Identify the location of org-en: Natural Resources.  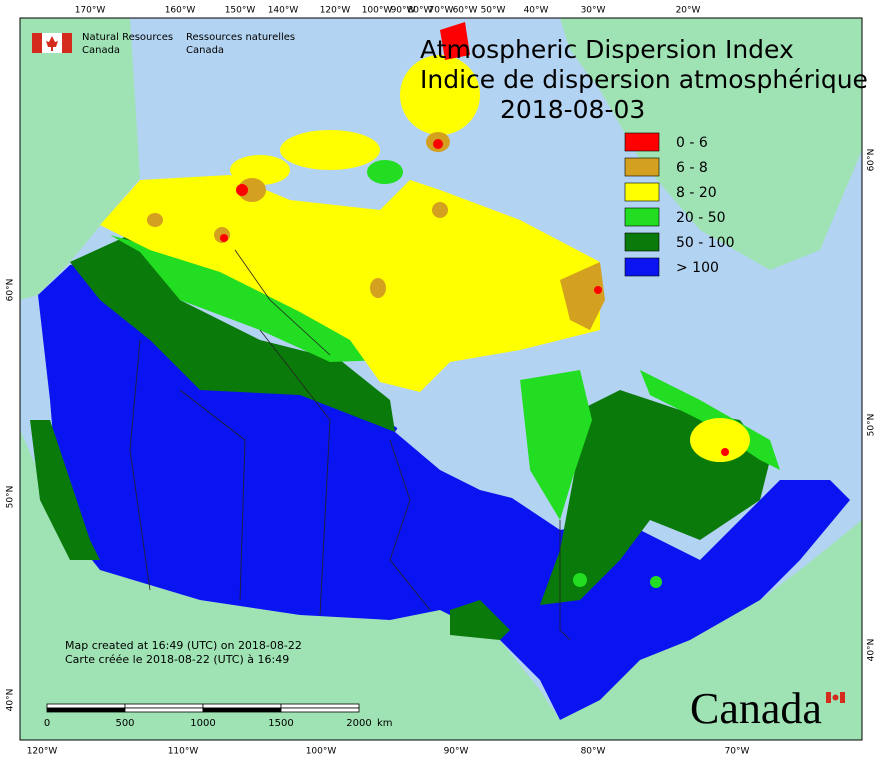
(127, 37).